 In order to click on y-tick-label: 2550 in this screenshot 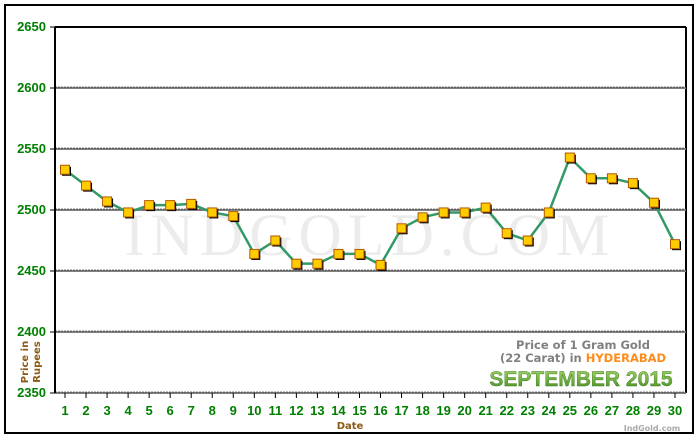, I will do `click(31, 148)`.